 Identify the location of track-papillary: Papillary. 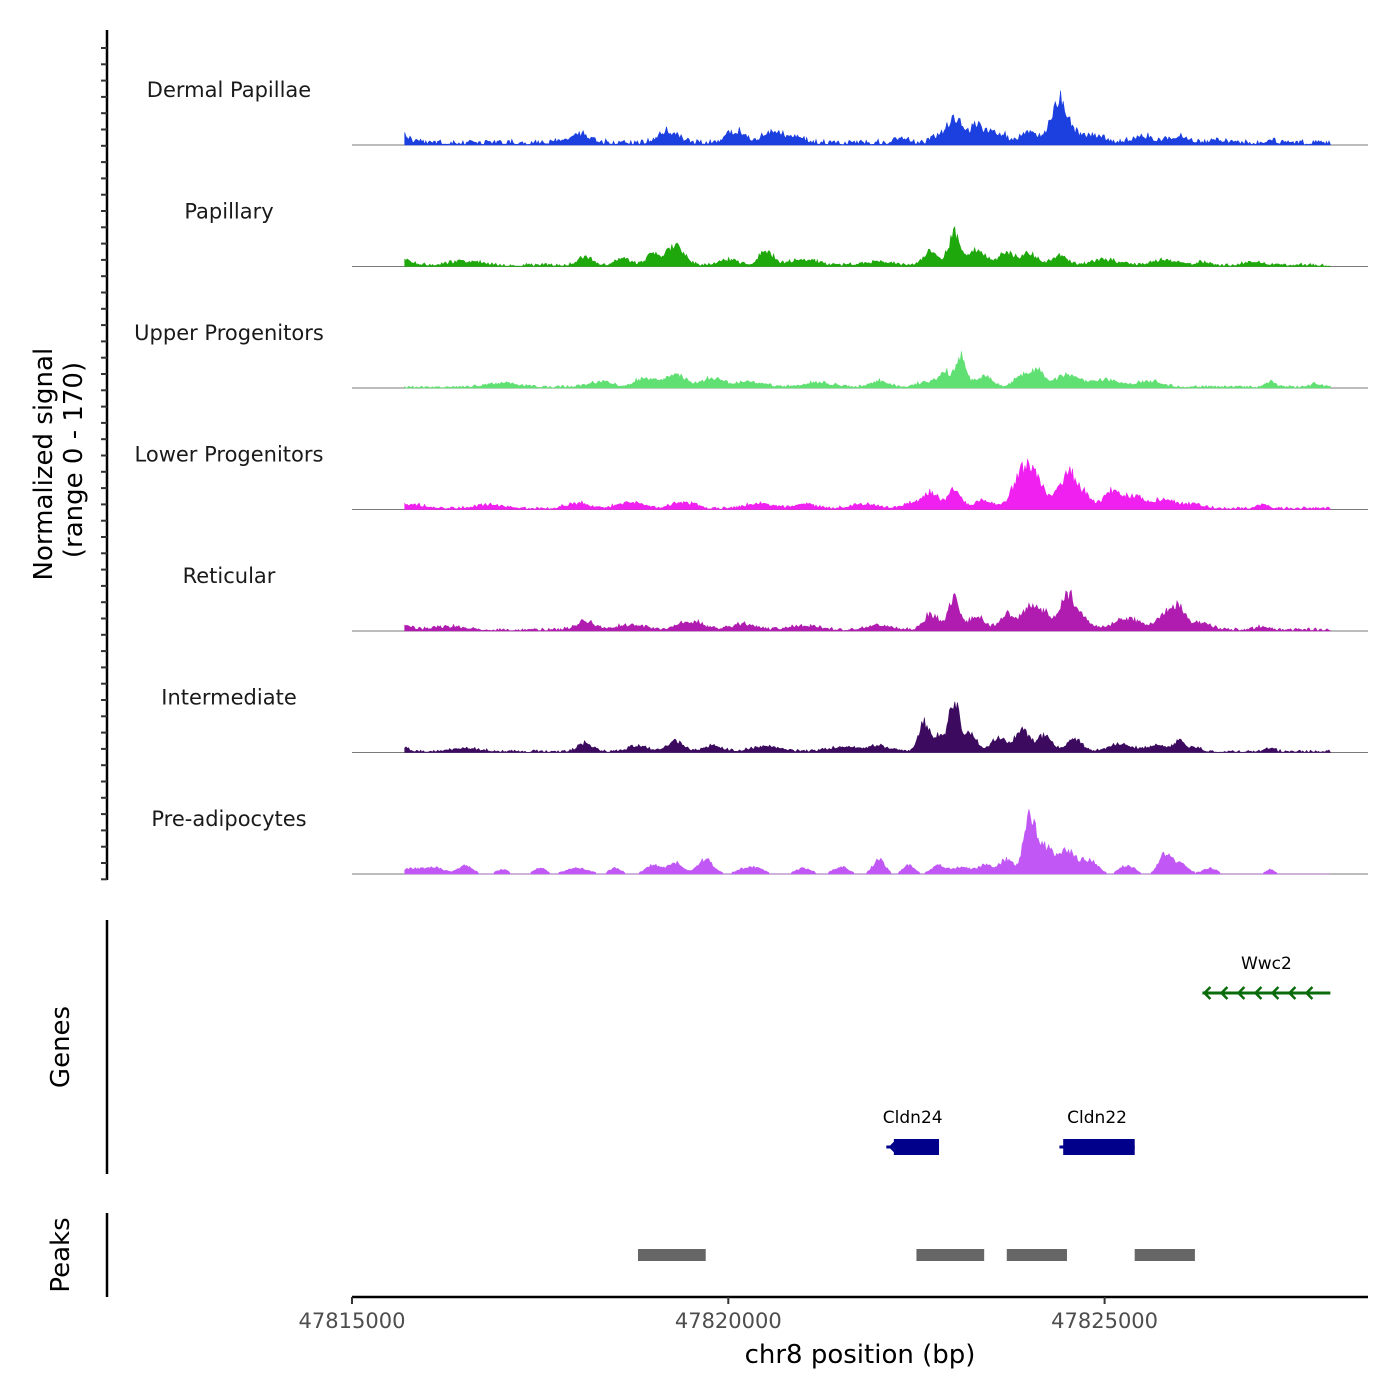
(776, 233).